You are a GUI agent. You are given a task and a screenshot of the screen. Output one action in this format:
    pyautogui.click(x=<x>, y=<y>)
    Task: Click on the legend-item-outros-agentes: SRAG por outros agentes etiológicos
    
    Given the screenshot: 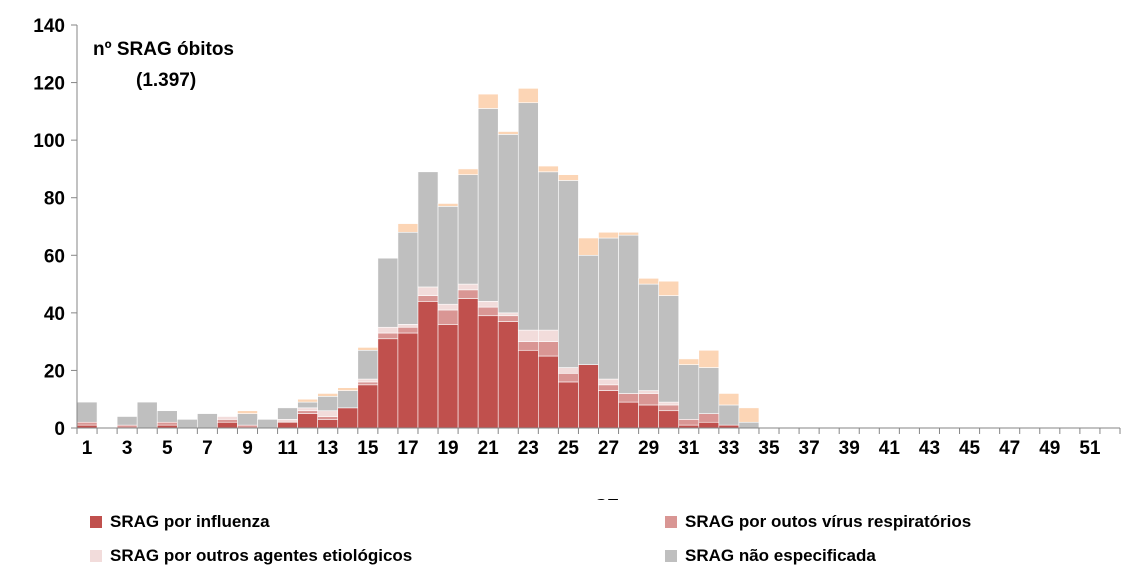 What is the action you would take?
    pyautogui.click(x=251, y=556)
    